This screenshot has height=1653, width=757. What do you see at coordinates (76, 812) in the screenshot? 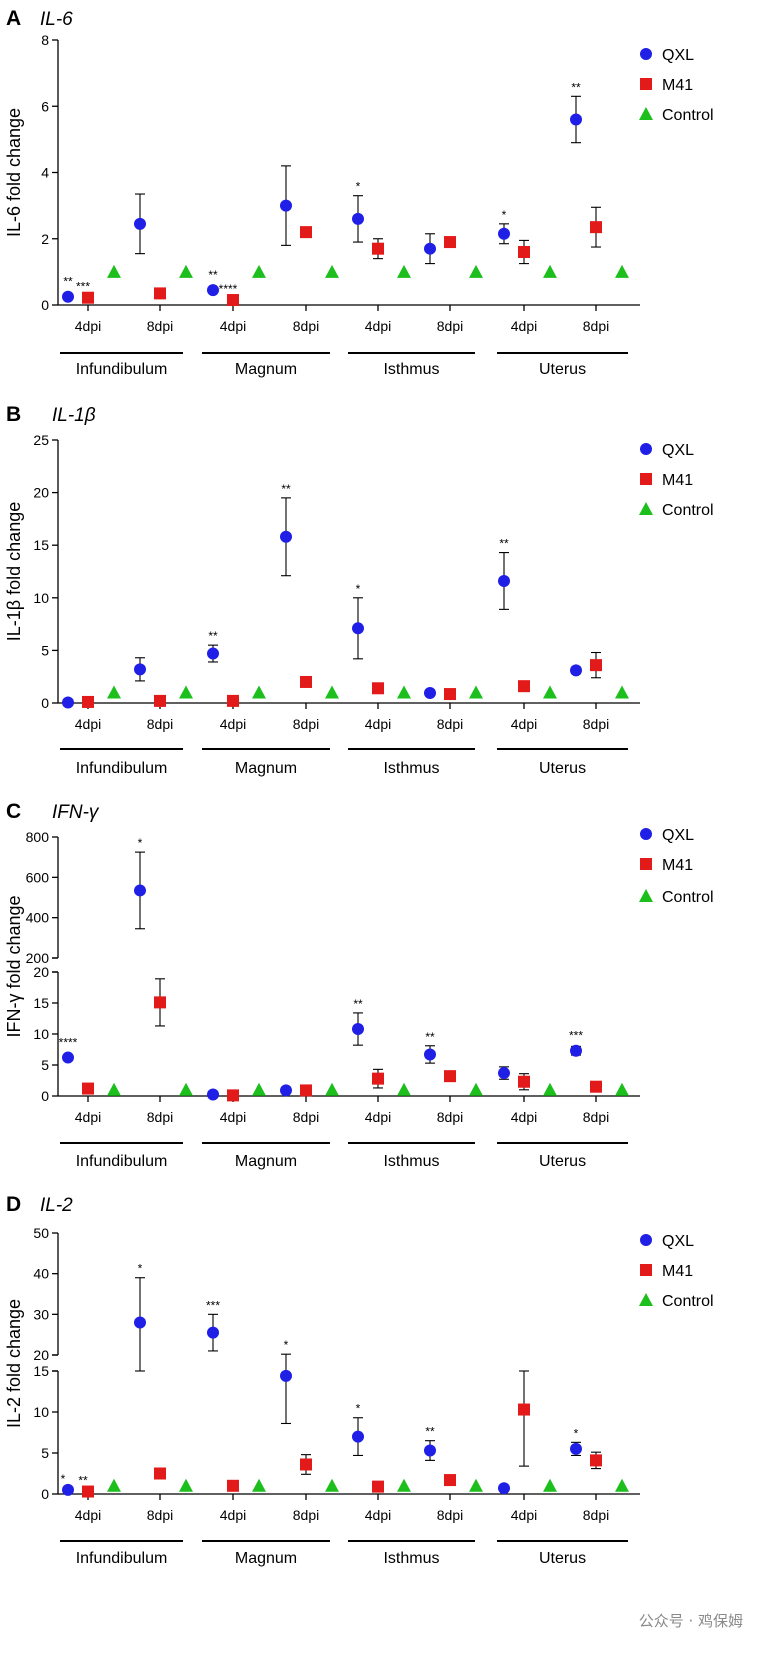
I see `panel-title: IFN-γ` at bounding box center [76, 812].